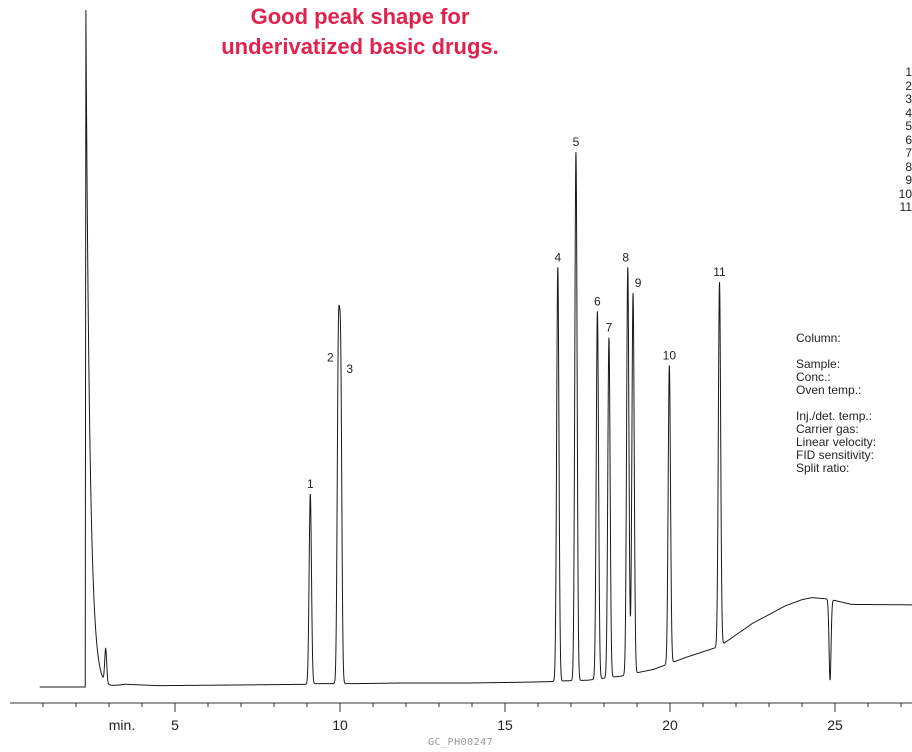 The image size is (912, 752). I want to click on condition-conc-label: Conc.:, so click(813, 377).